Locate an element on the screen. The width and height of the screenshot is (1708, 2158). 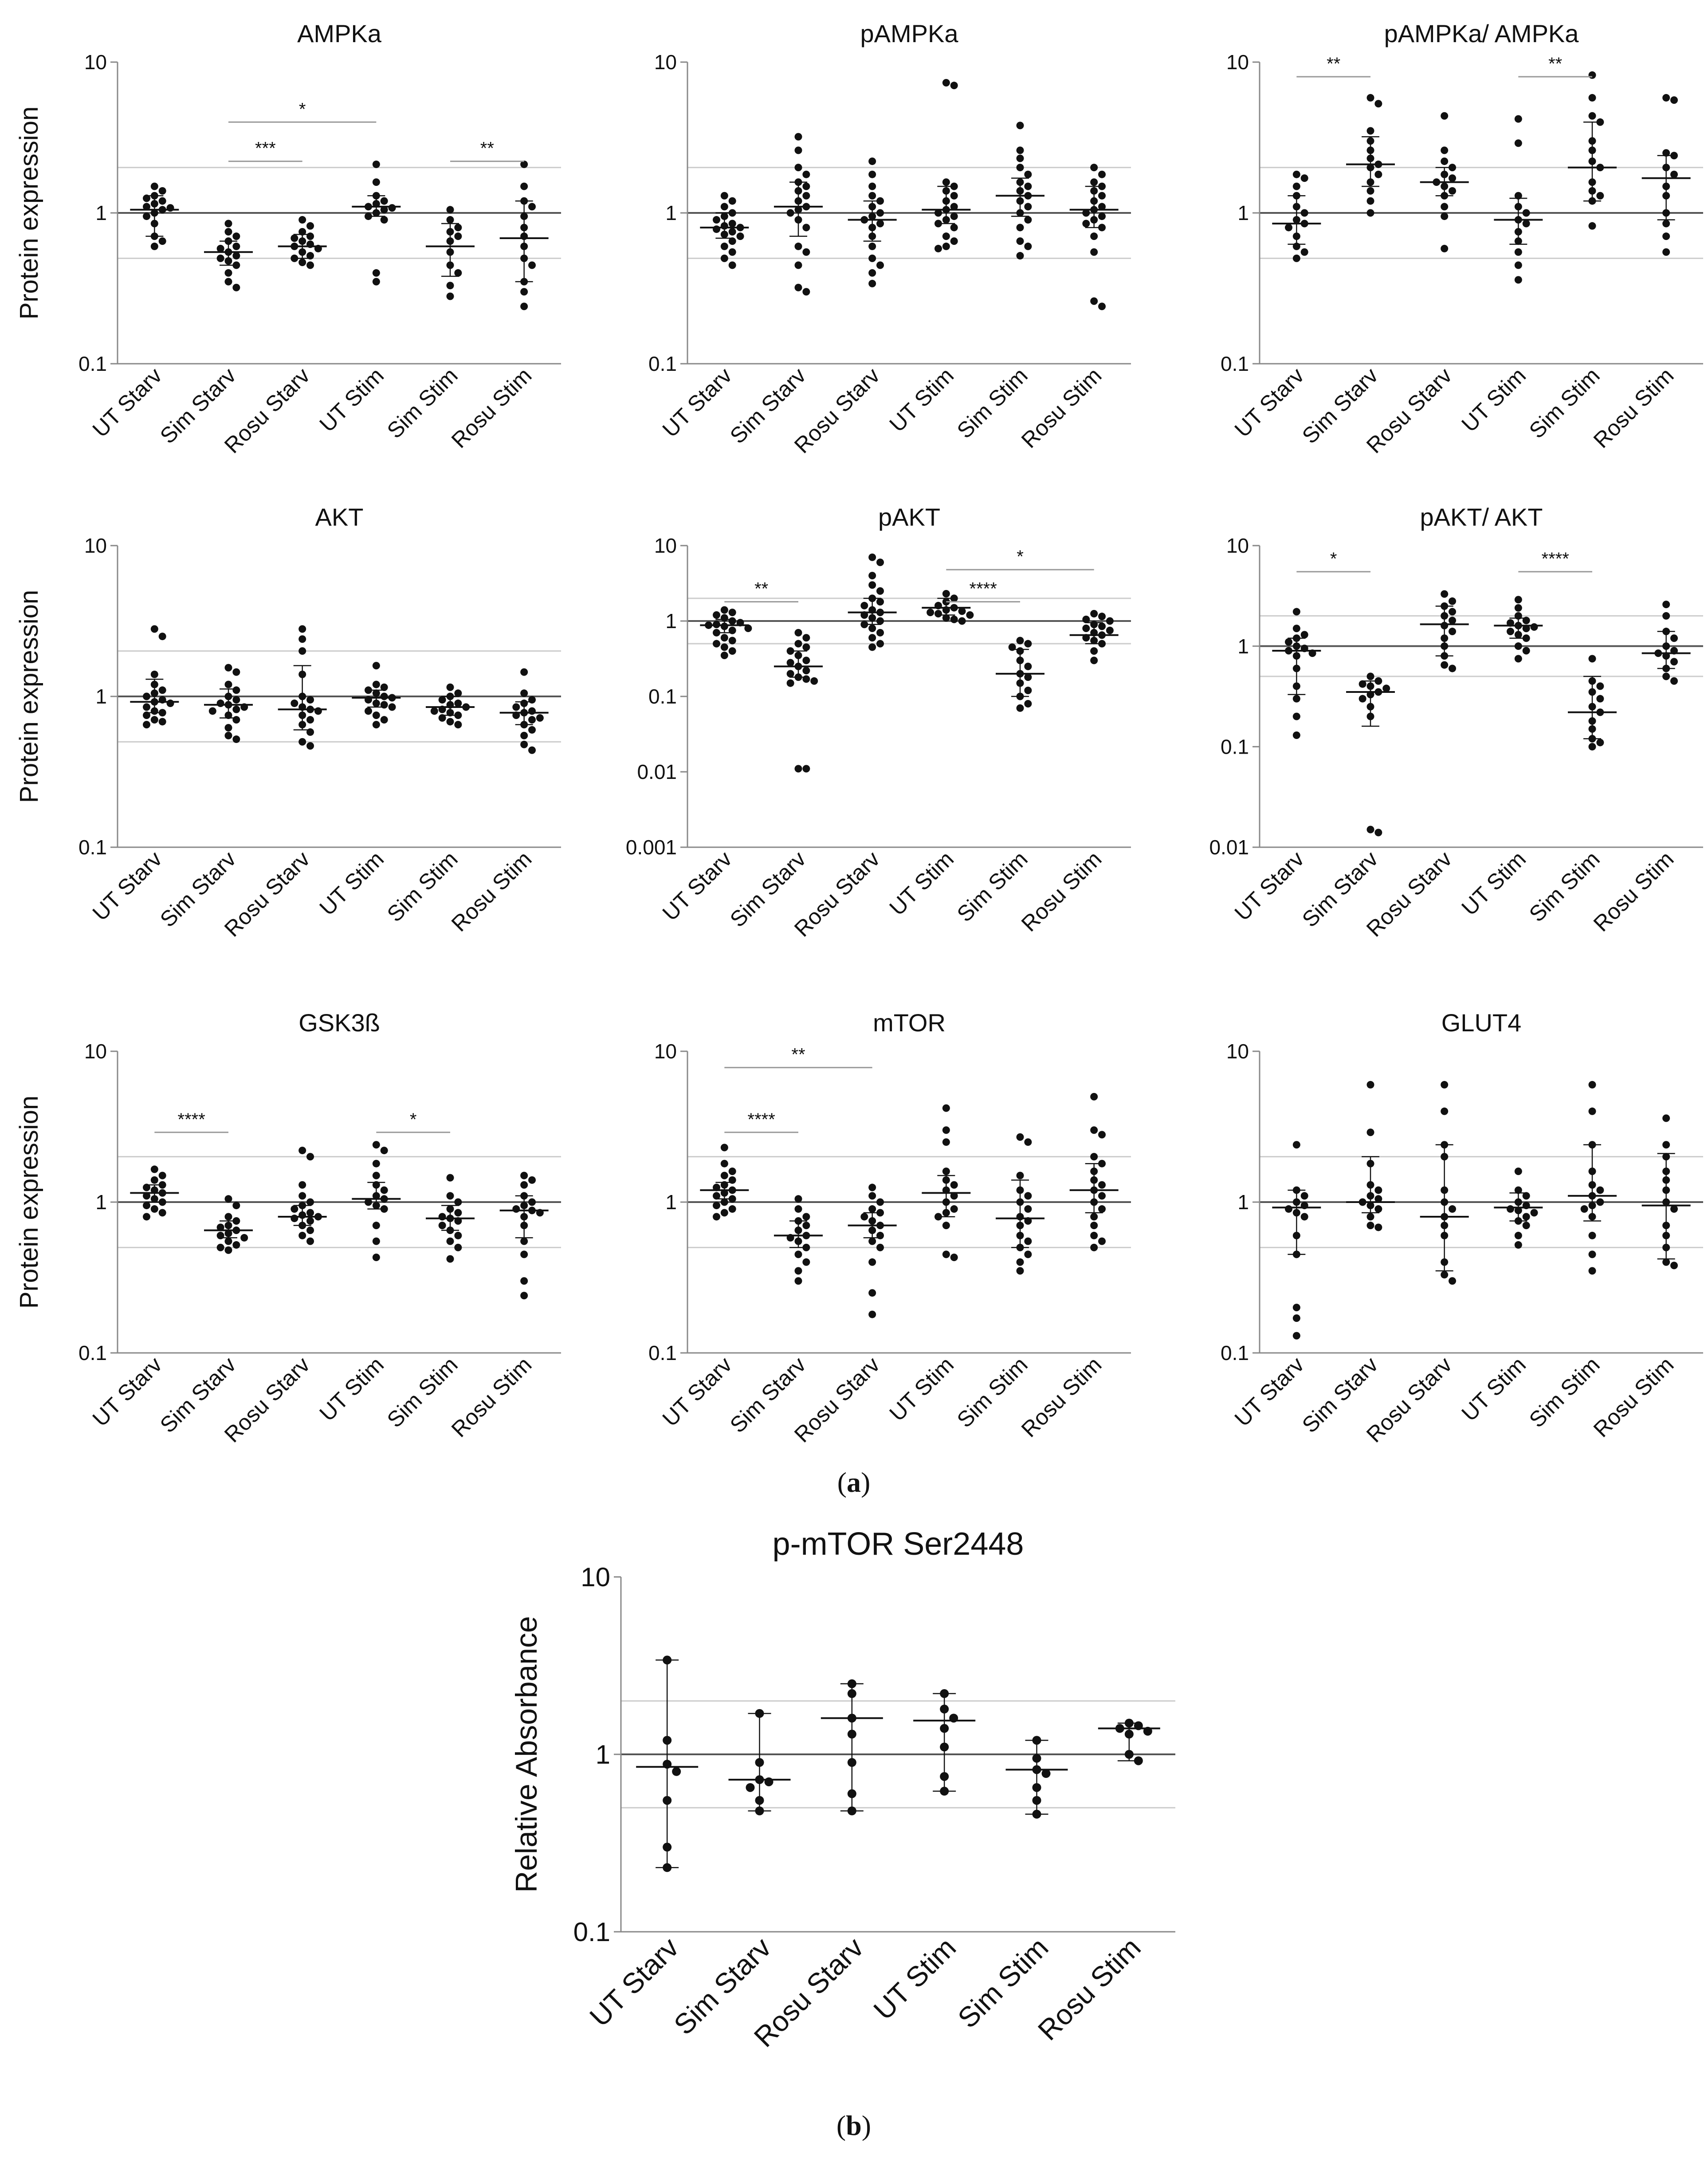
chart-title: p-mTOR Ser2448 is located at coordinates (898, 1544).